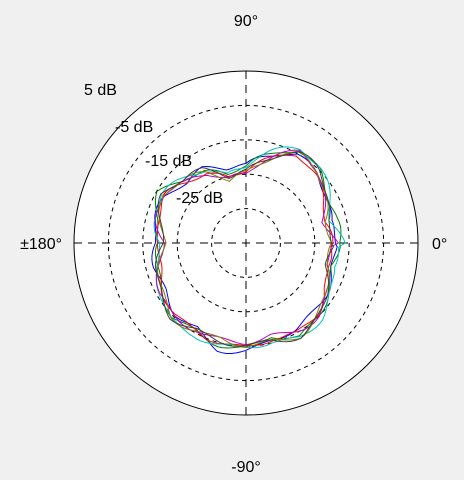 This screenshot has height=480, width=464. What do you see at coordinates (41, 244) in the screenshot?
I see `angle-tick-label: ±180°` at bounding box center [41, 244].